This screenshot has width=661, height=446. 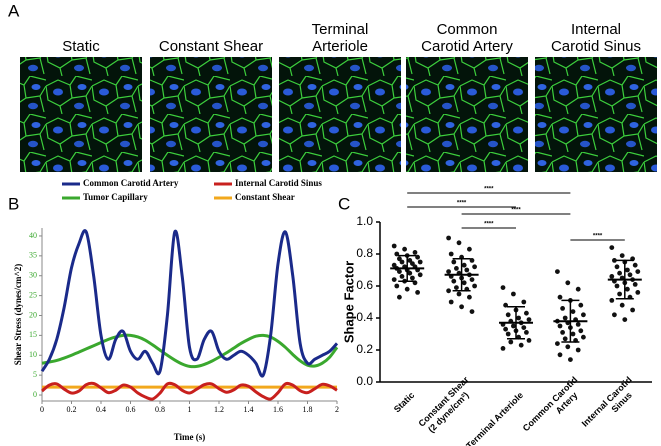 I want to click on x-tick-label: 0.4, so click(x=101, y=409).